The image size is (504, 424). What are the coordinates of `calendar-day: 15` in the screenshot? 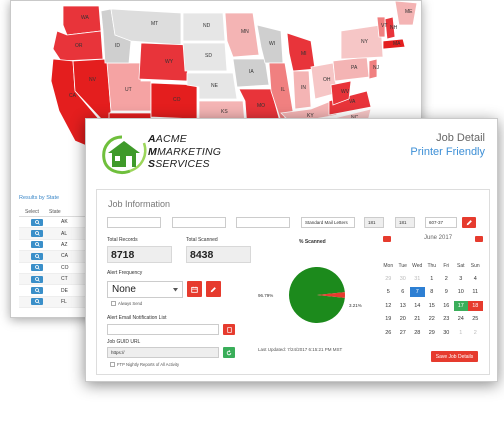 It's located at (431, 305).